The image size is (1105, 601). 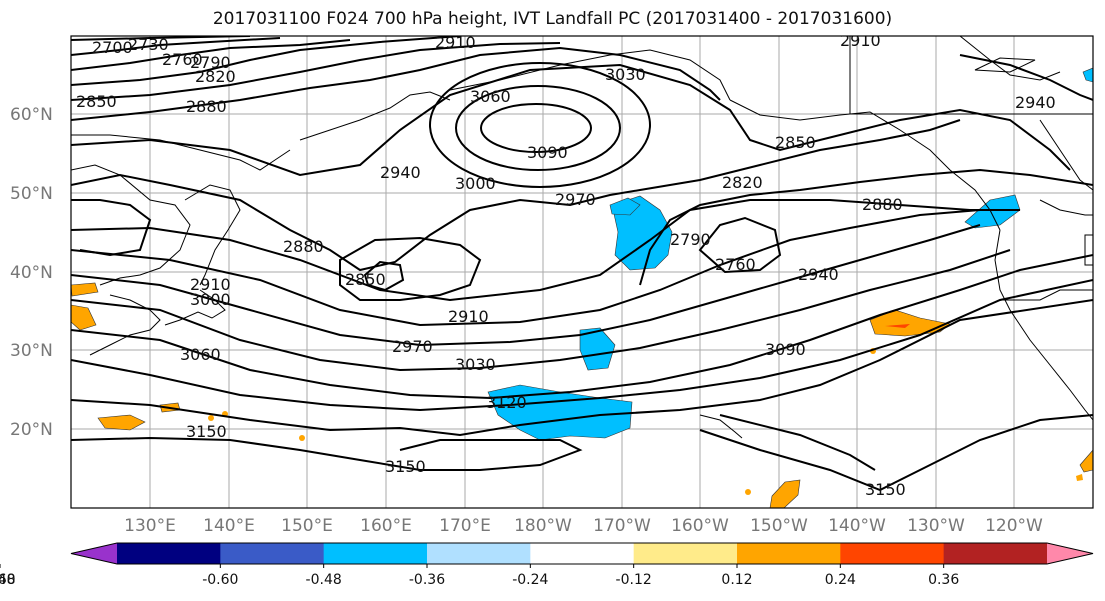 What do you see at coordinates (543, 526) in the screenshot?
I see `lon-label: 180°W` at bounding box center [543, 526].